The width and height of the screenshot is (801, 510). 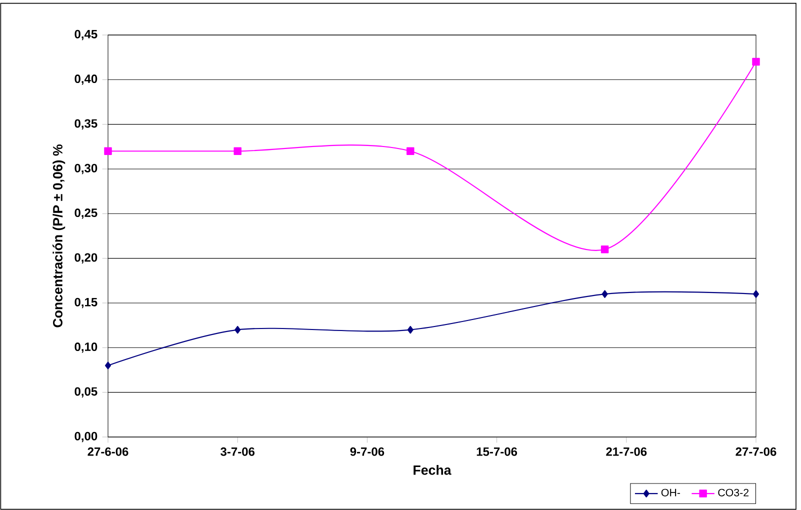 I want to click on y-tick-label: 0,40, so click(x=86, y=79).